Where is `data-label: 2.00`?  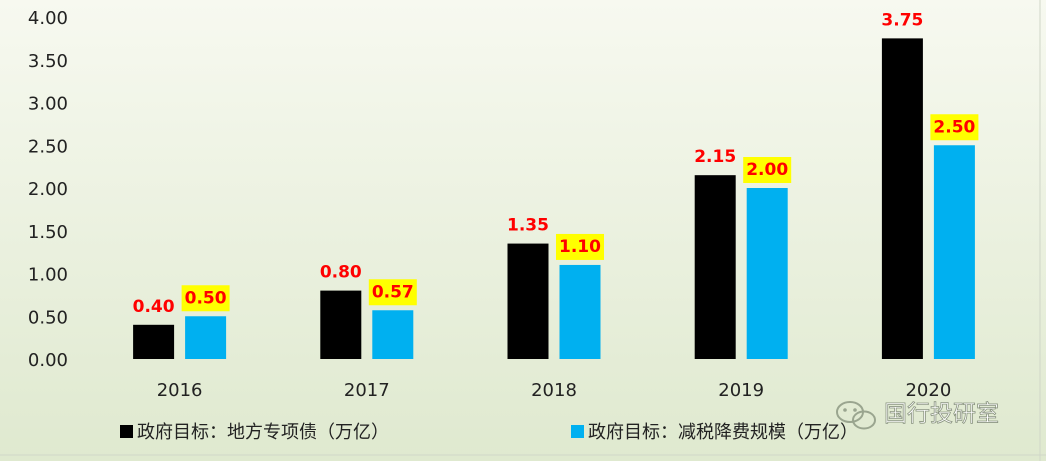 data-label: 2.00 is located at coordinates (767, 170).